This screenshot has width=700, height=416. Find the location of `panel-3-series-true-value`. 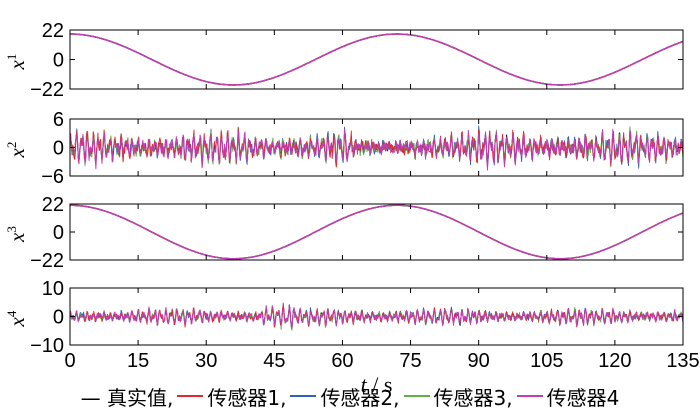

panel-3-series-true-value is located at coordinates (377, 232).